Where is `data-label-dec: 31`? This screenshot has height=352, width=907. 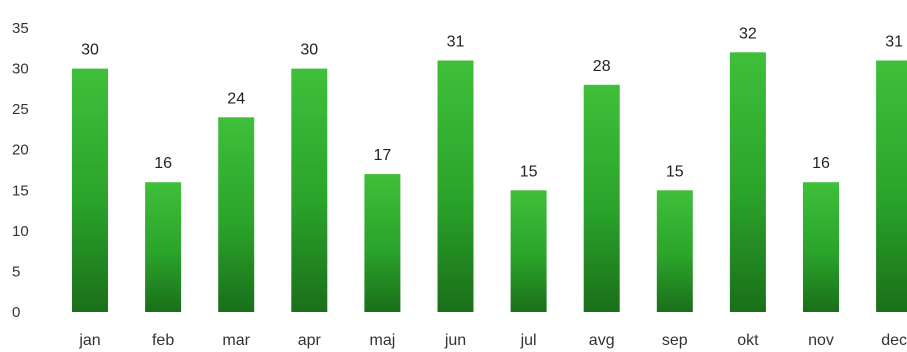
data-label-dec: 31 is located at coordinates (894, 42).